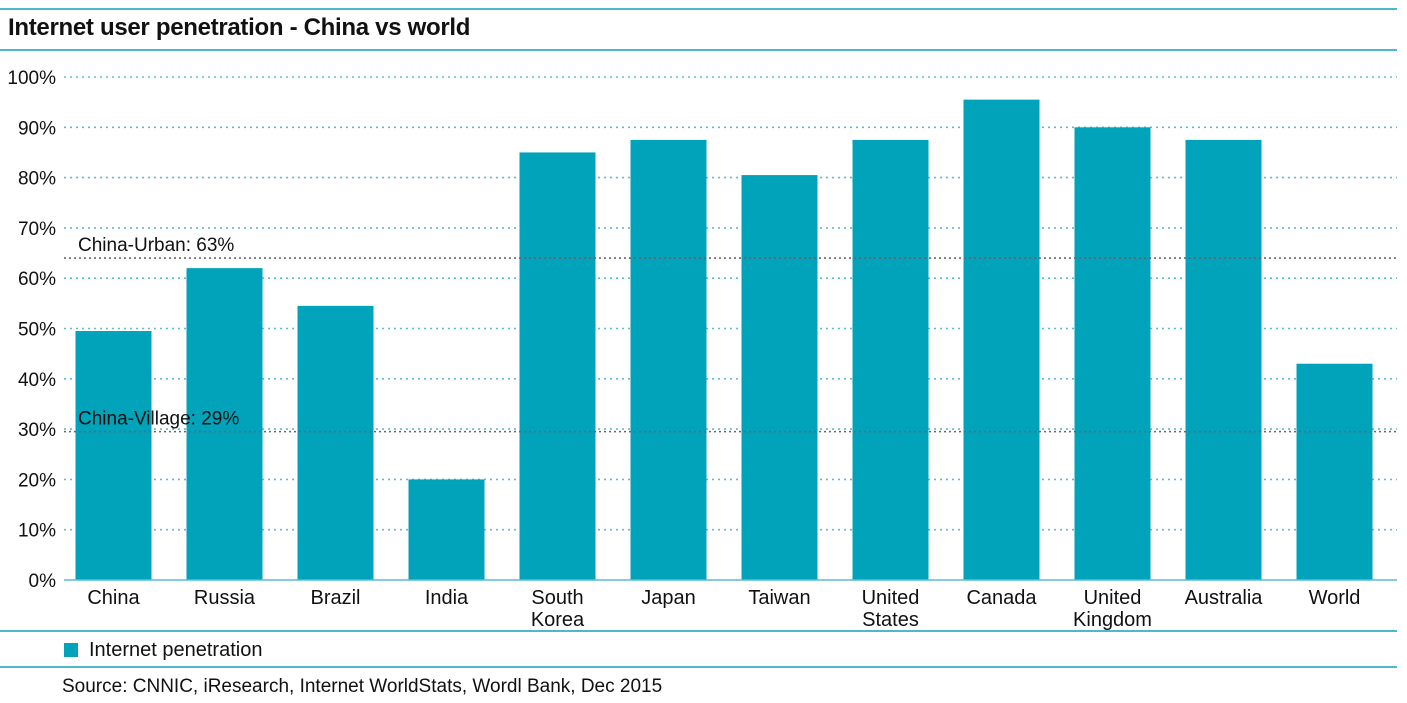 The width and height of the screenshot is (1407, 703). What do you see at coordinates (1001, 598) in the screenshot?
I see `x-tick-label: Canada` at bounding box center [1001, 598].